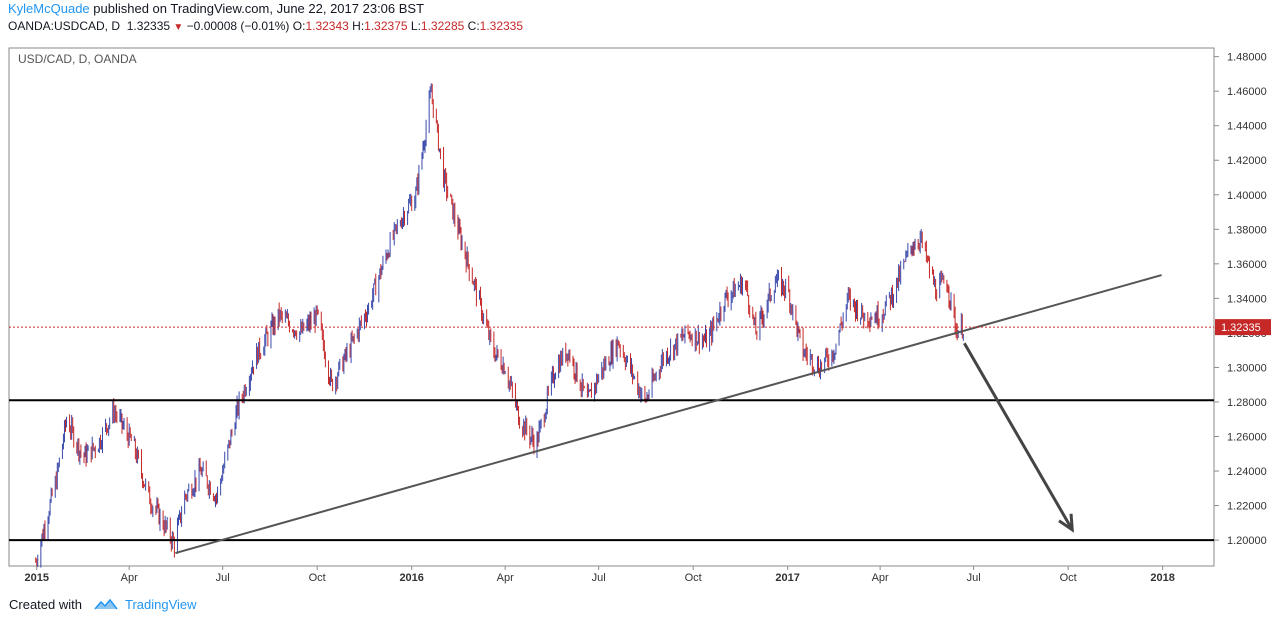  What do you see at coordinates (161, 604) in the screenshot?
I see `tradingview-link: TradingView` at bounding box center [161, 604].